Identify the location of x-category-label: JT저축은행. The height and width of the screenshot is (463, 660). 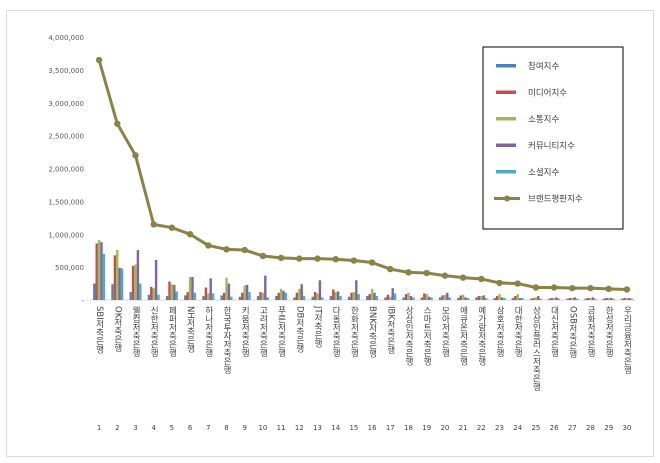
(318, 326).